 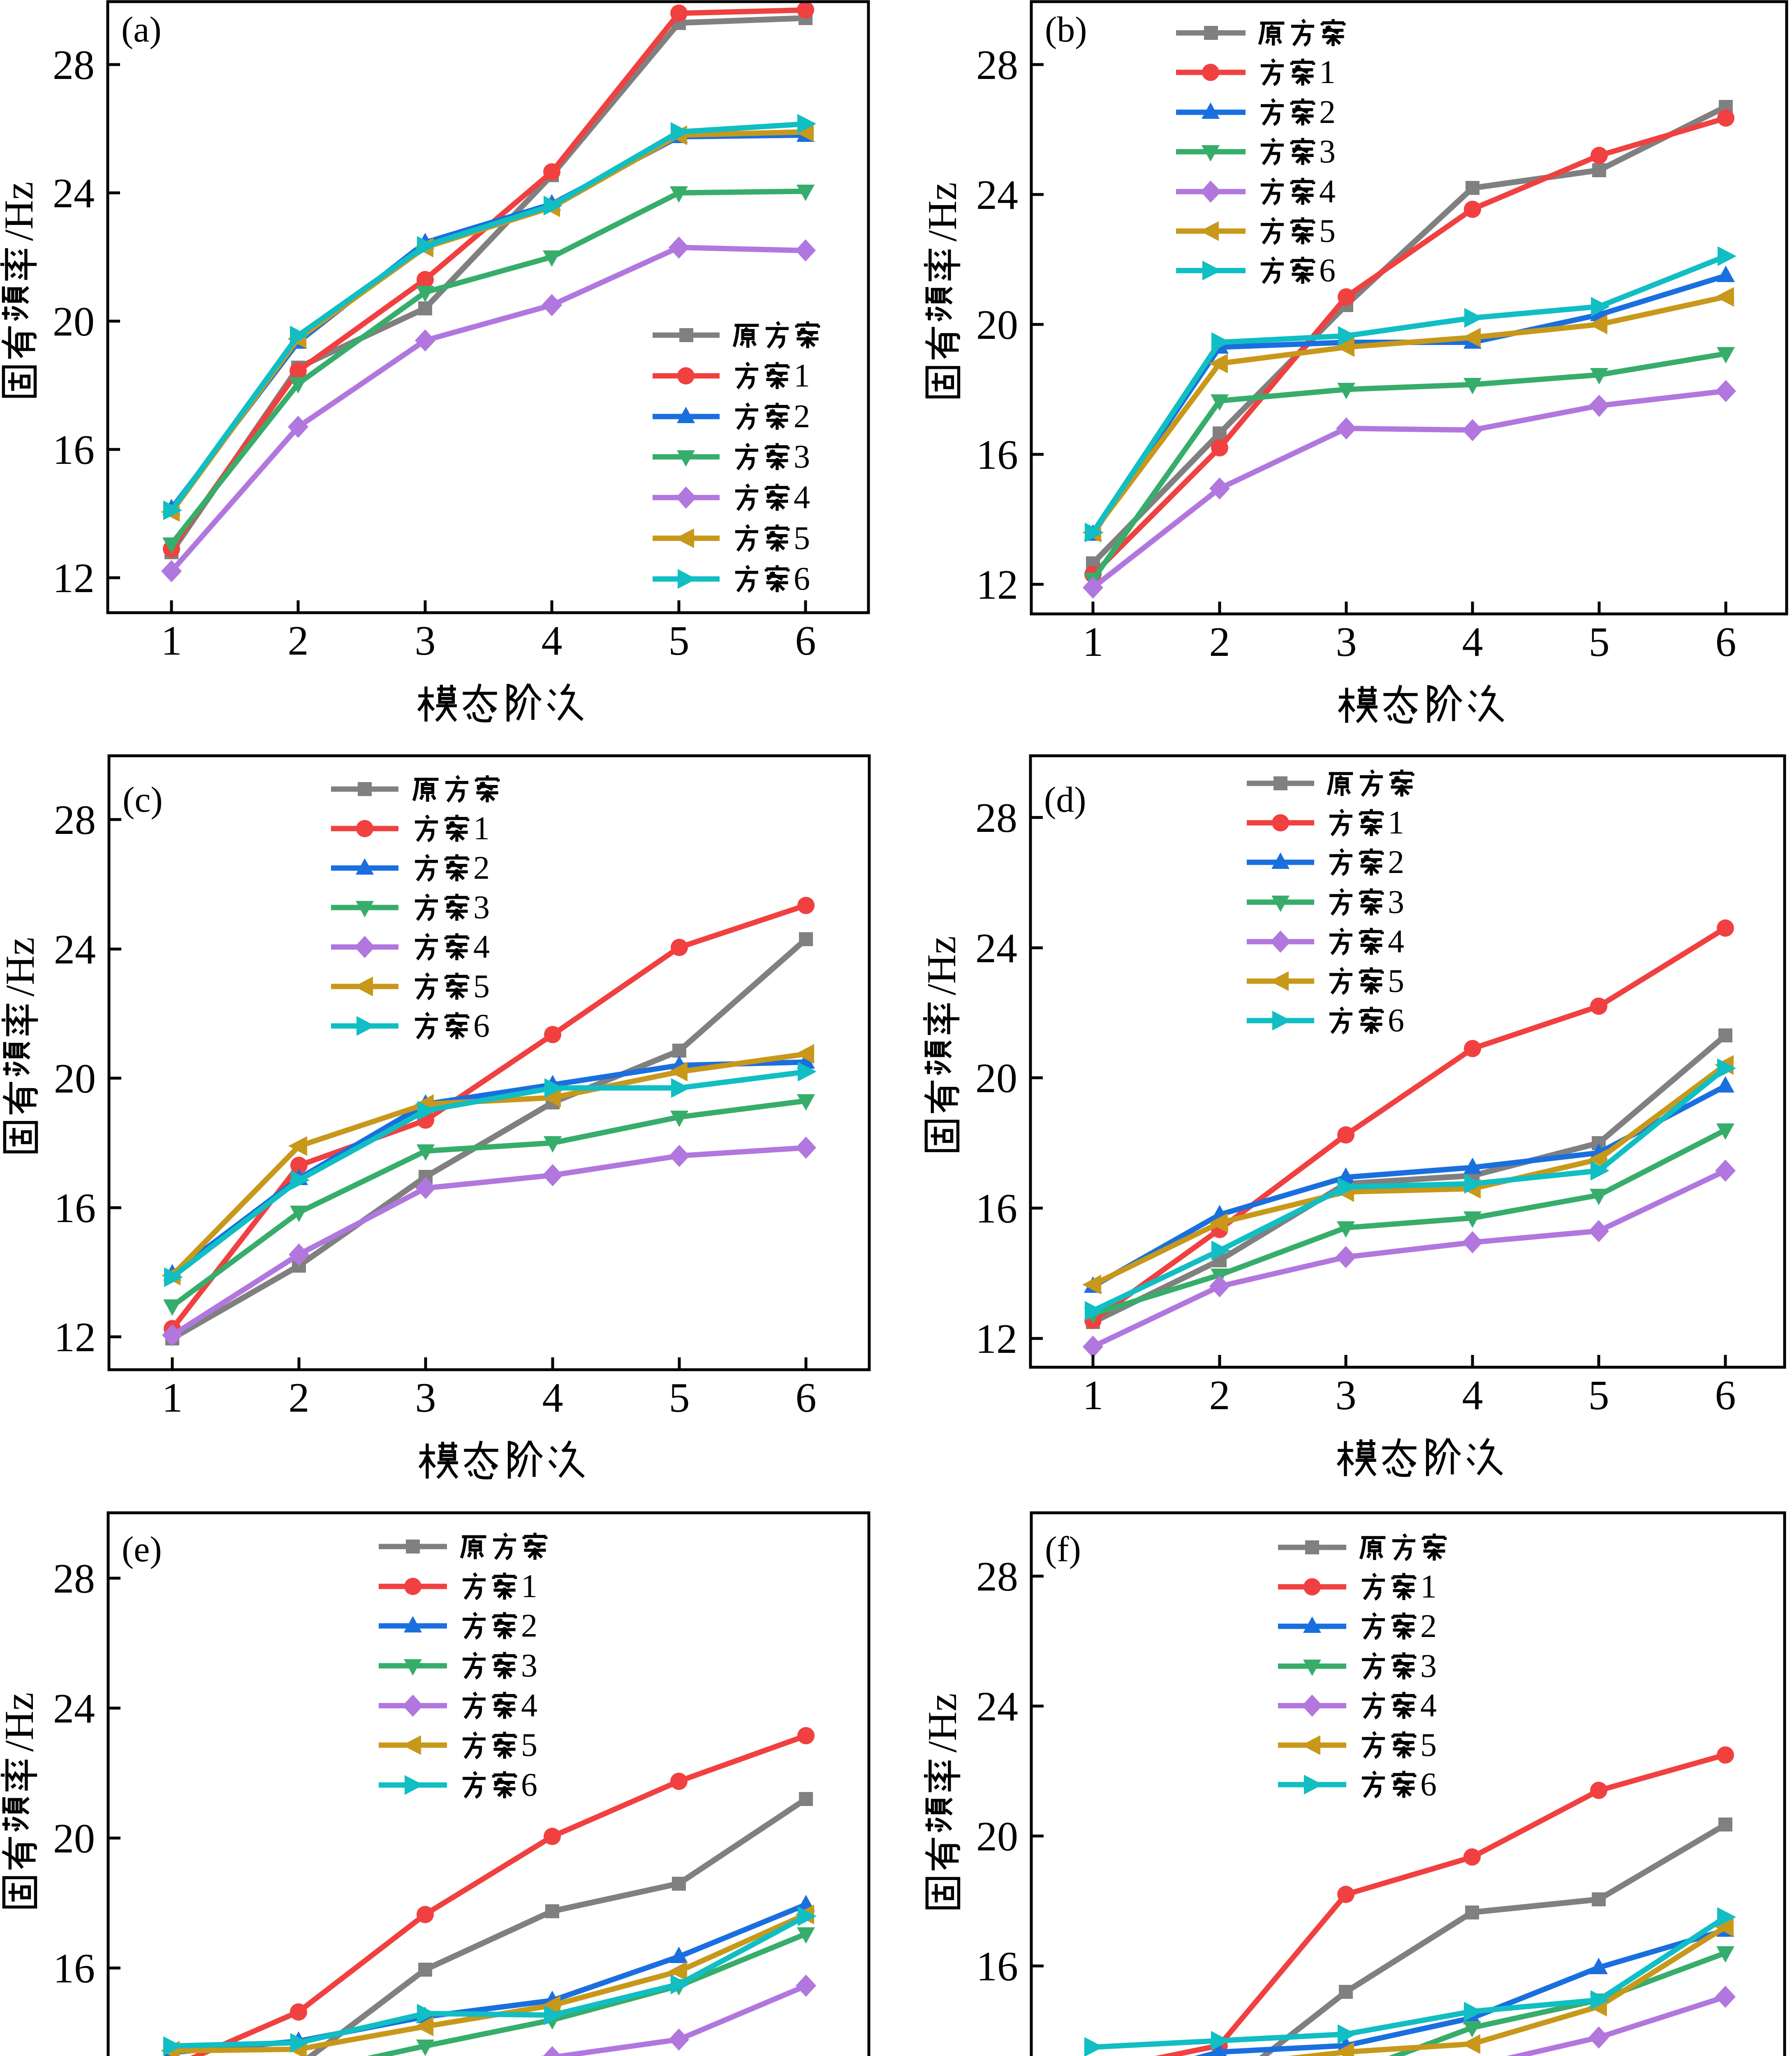 I want to click on svg-text: (a), so click(x=141, y=30).